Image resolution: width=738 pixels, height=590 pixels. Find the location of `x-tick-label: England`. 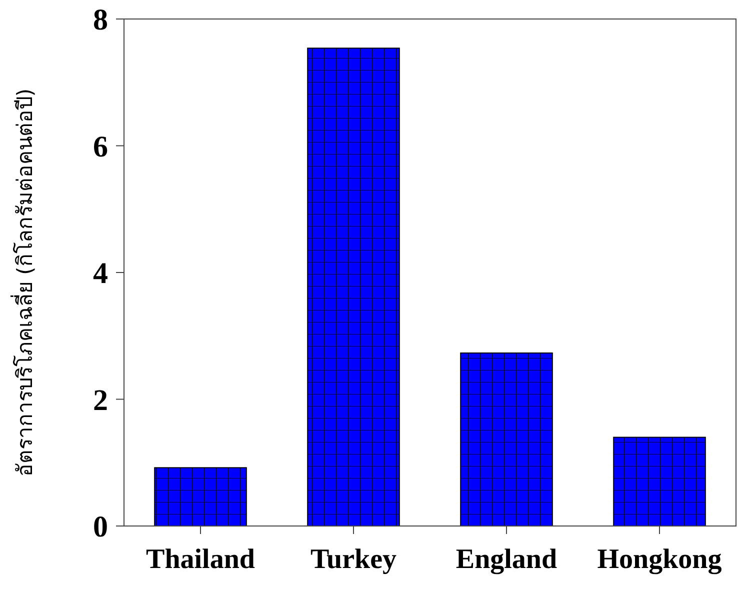

x-tick-label: England is located at coordinates (507, 559).